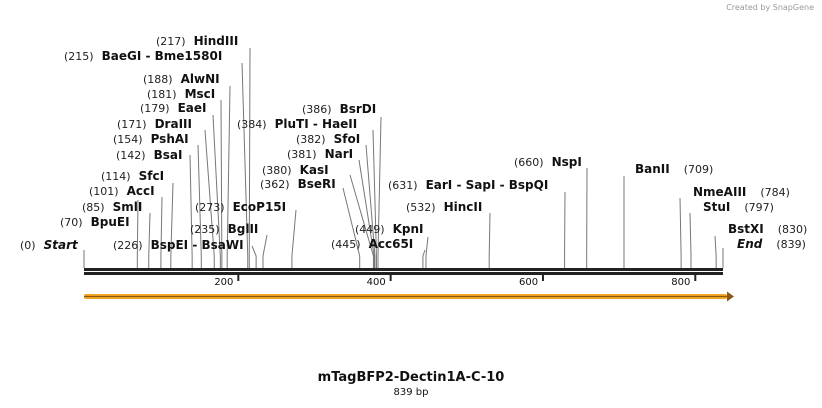  I want to click on enzyme-label: (381) NarI, so click(320, 154).